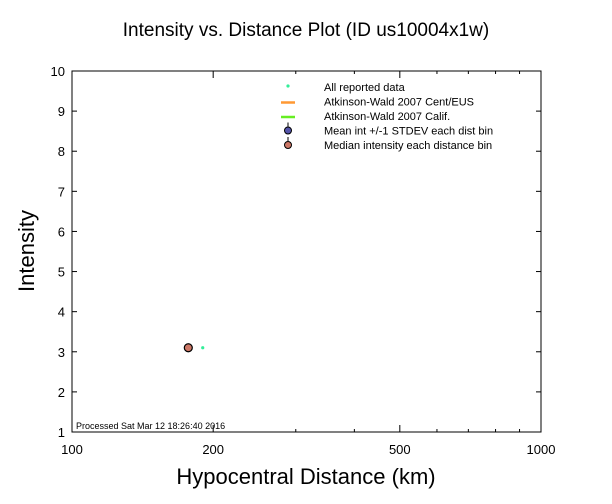 This screenshot has height=504, width=612. What do you see at coordinates (61, 272) in the screenshot?
I see `y-tick-label: 5` at bounding box center [61, 272].